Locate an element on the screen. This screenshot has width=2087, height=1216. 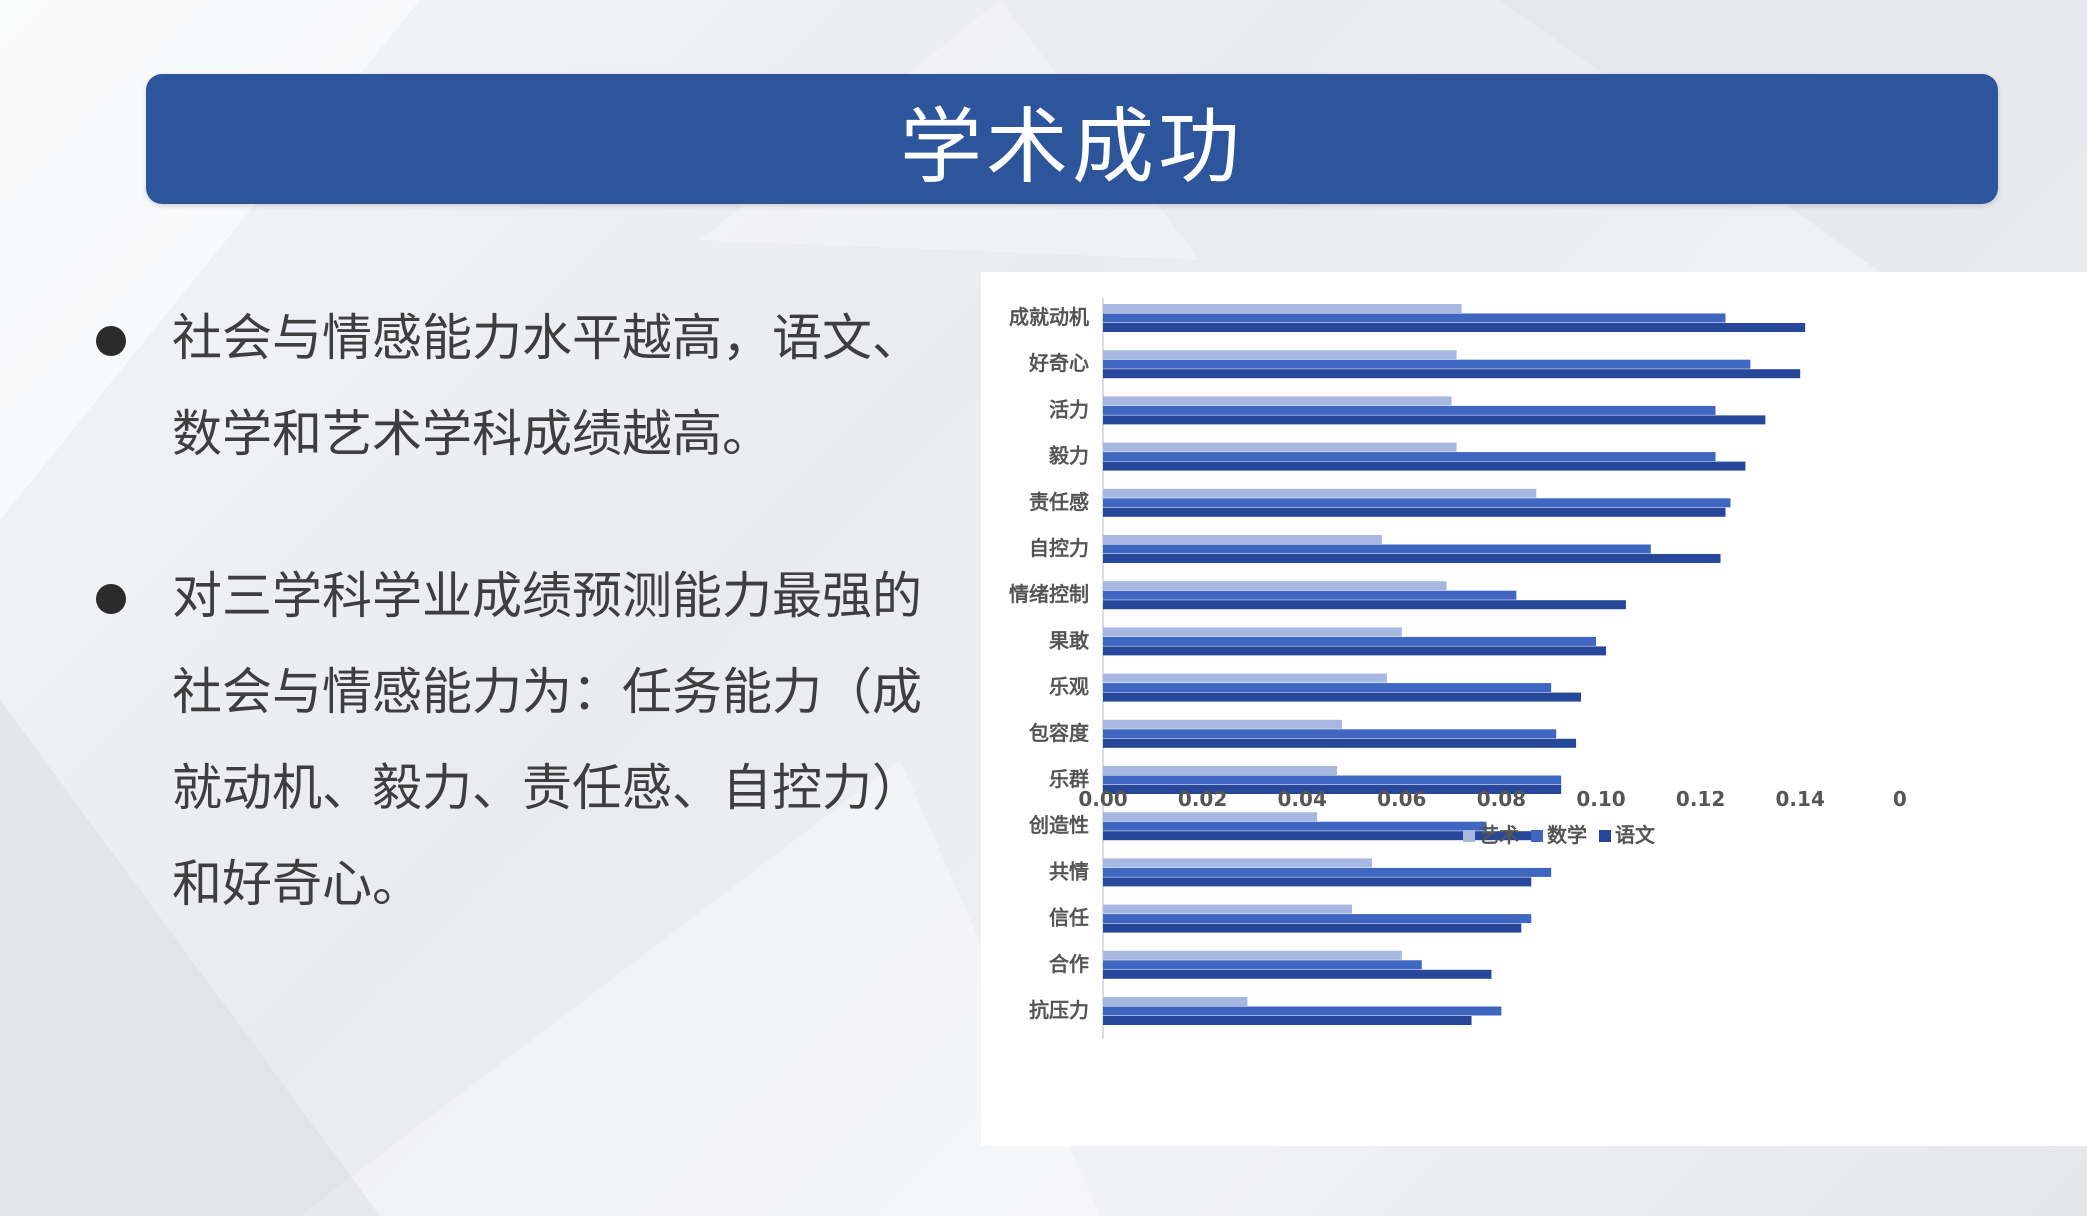
legend-label: 语文 is located at coordinates (1635, 835).